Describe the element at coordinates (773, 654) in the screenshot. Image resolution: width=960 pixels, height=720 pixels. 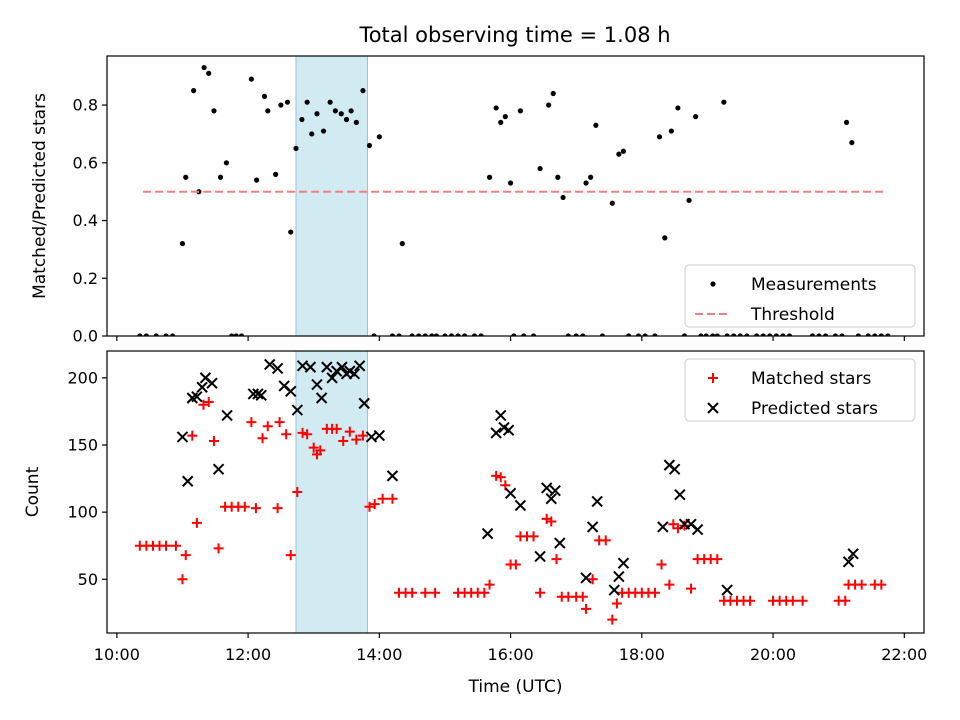
I see `xtick-label: 20:00` at that location.